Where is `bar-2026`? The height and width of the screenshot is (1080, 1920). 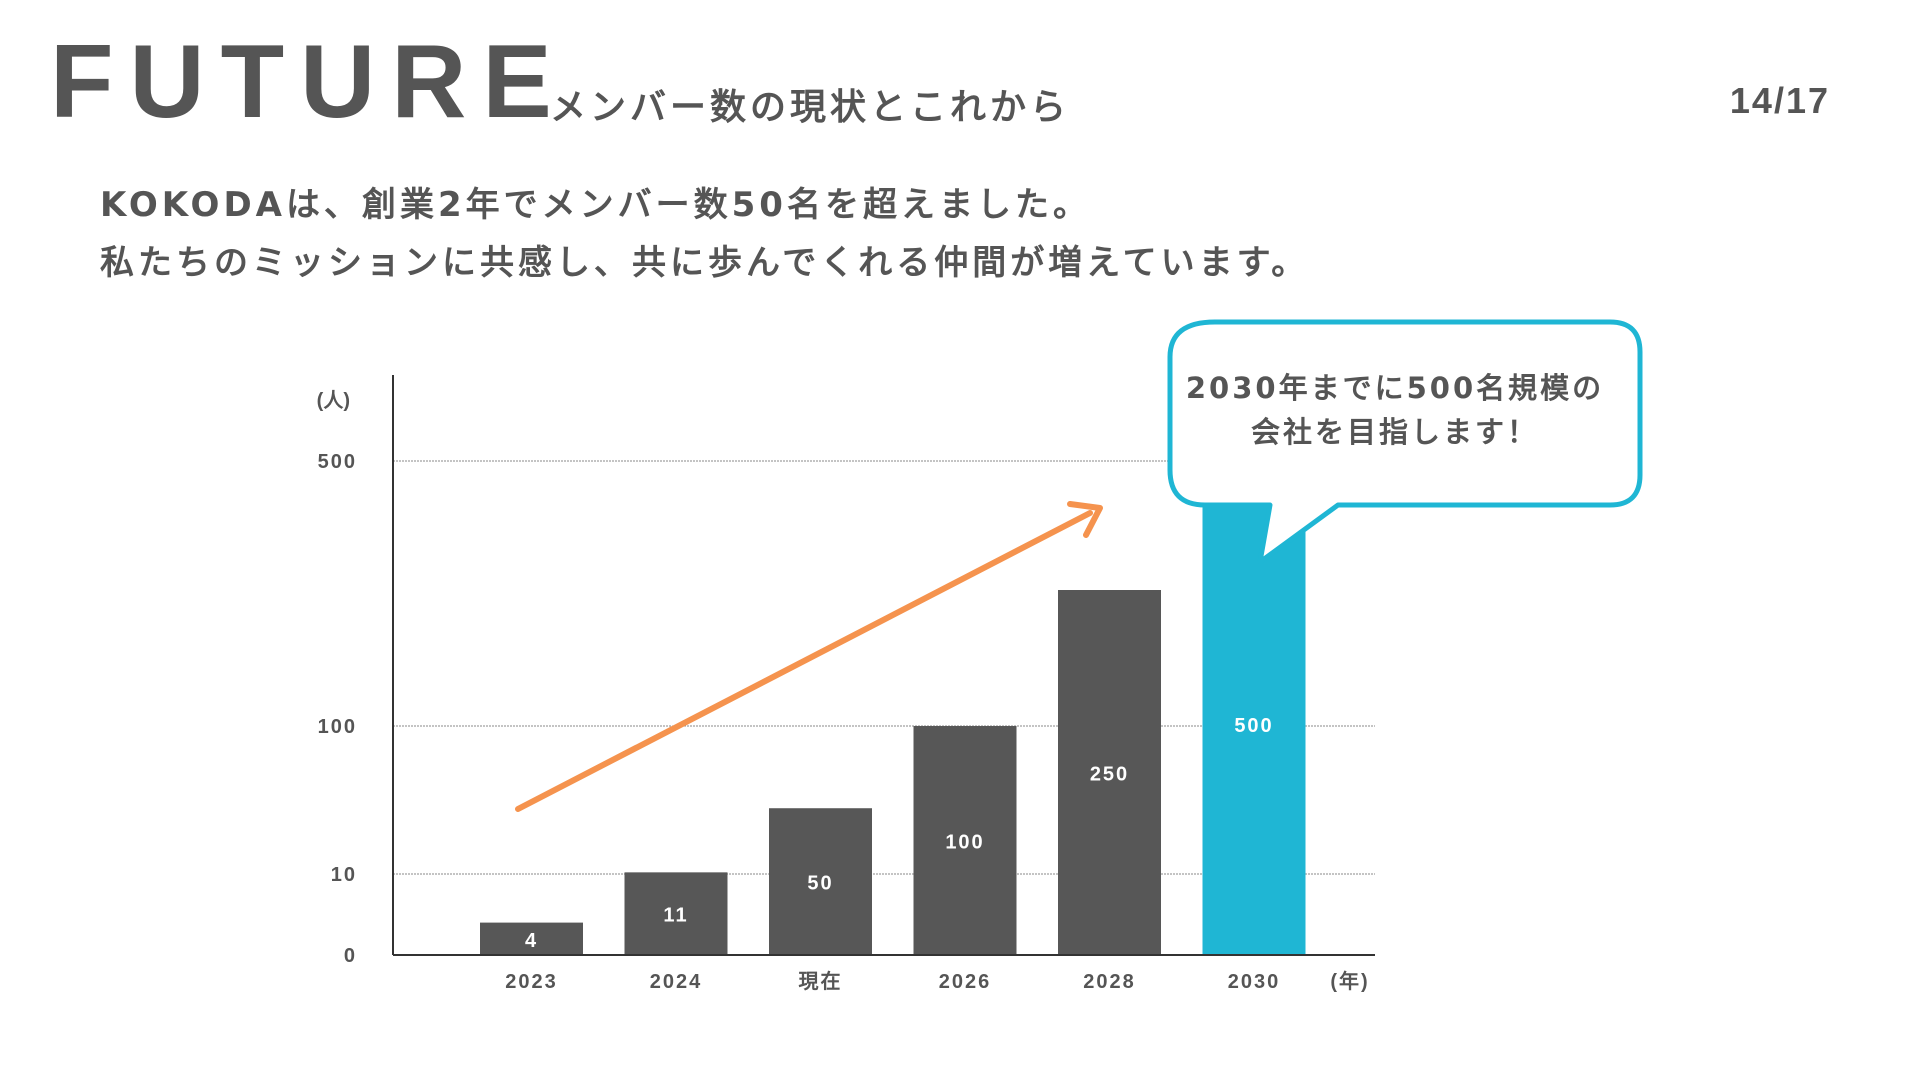
bar-2026 is located at coordinates (965, 840).